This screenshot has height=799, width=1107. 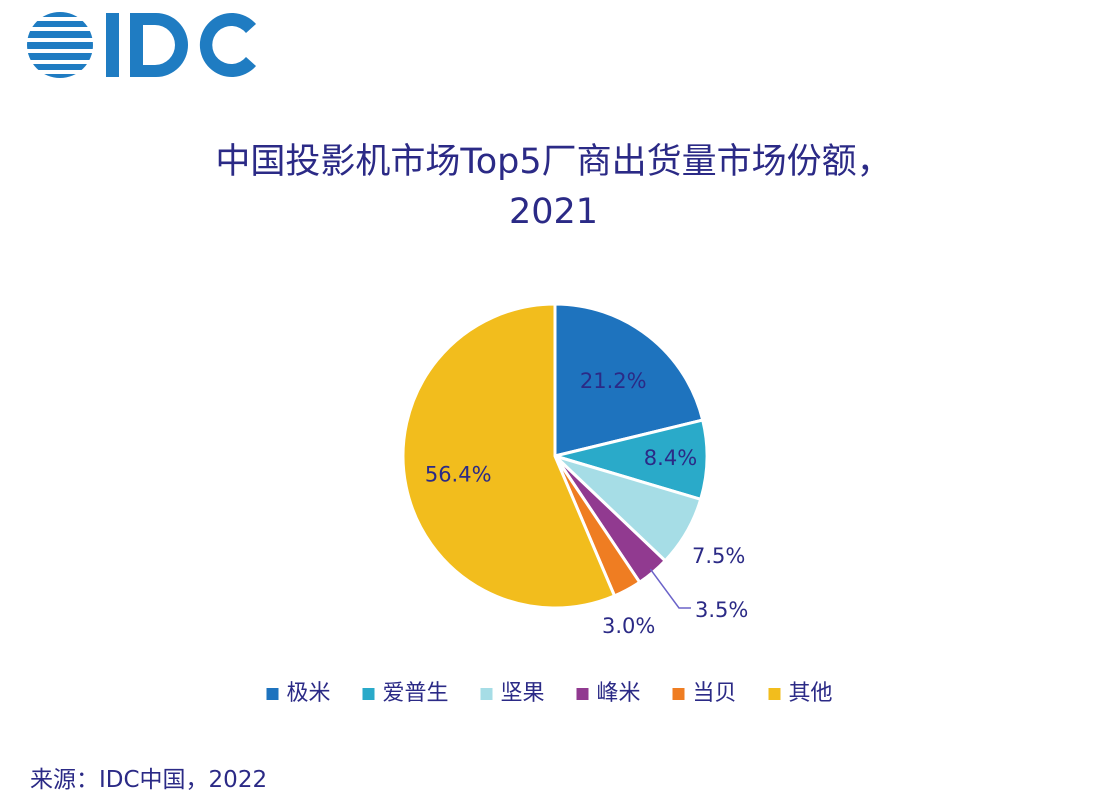 I want to click on legend-label-0: 极米, so click(x=309, y=693).